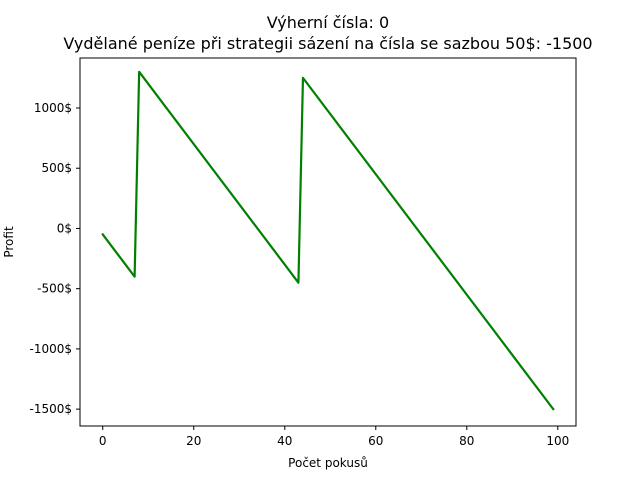  I want to click on chart-title-line1: Výherní čísla: 0, so click(328, 22).